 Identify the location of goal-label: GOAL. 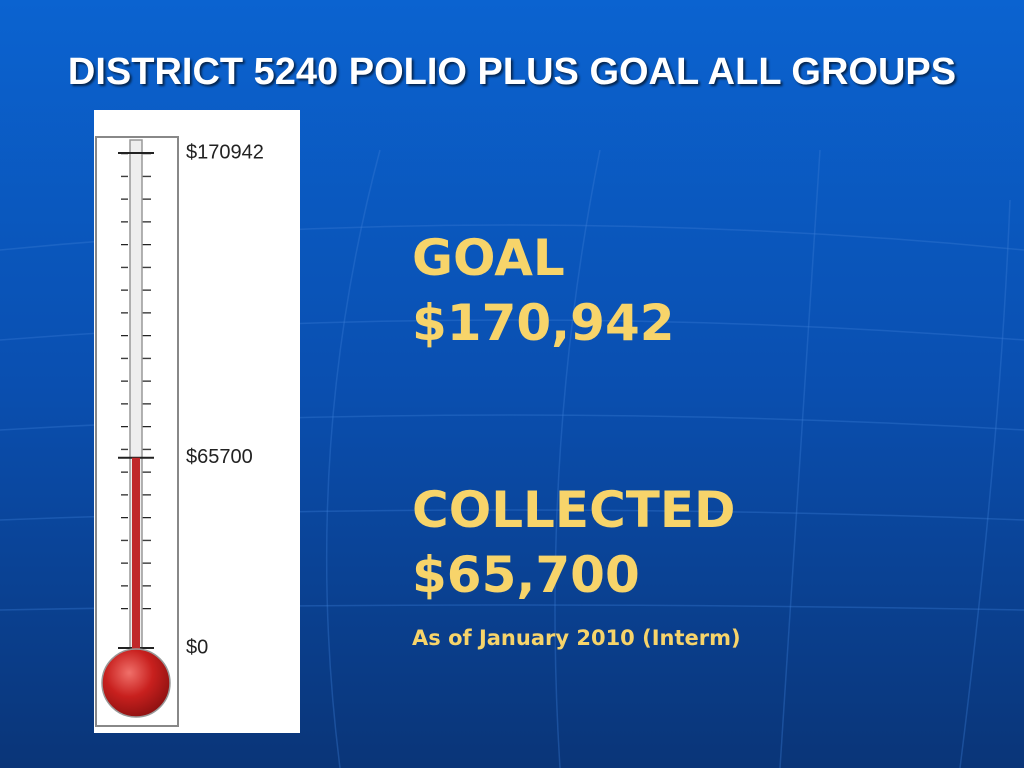
(488, 258).